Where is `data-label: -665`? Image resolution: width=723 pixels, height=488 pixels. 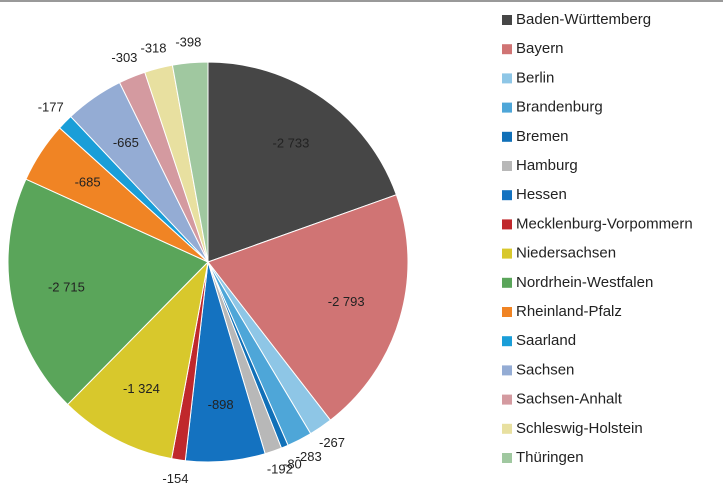 data-label: -665 is located at coordinates (126, 142).